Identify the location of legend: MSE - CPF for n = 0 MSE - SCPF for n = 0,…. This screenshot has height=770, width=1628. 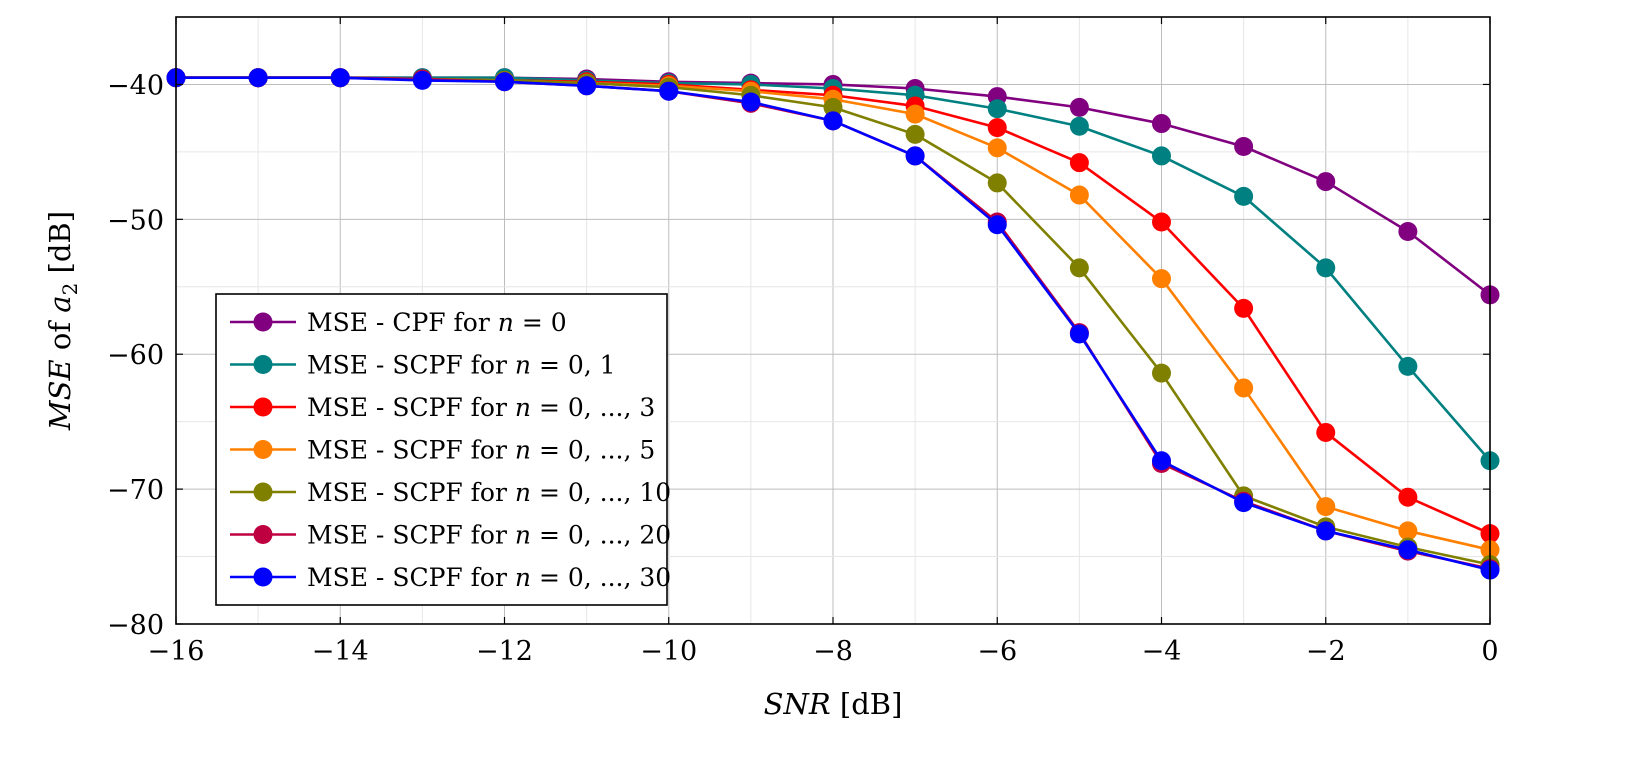
(443, 449).